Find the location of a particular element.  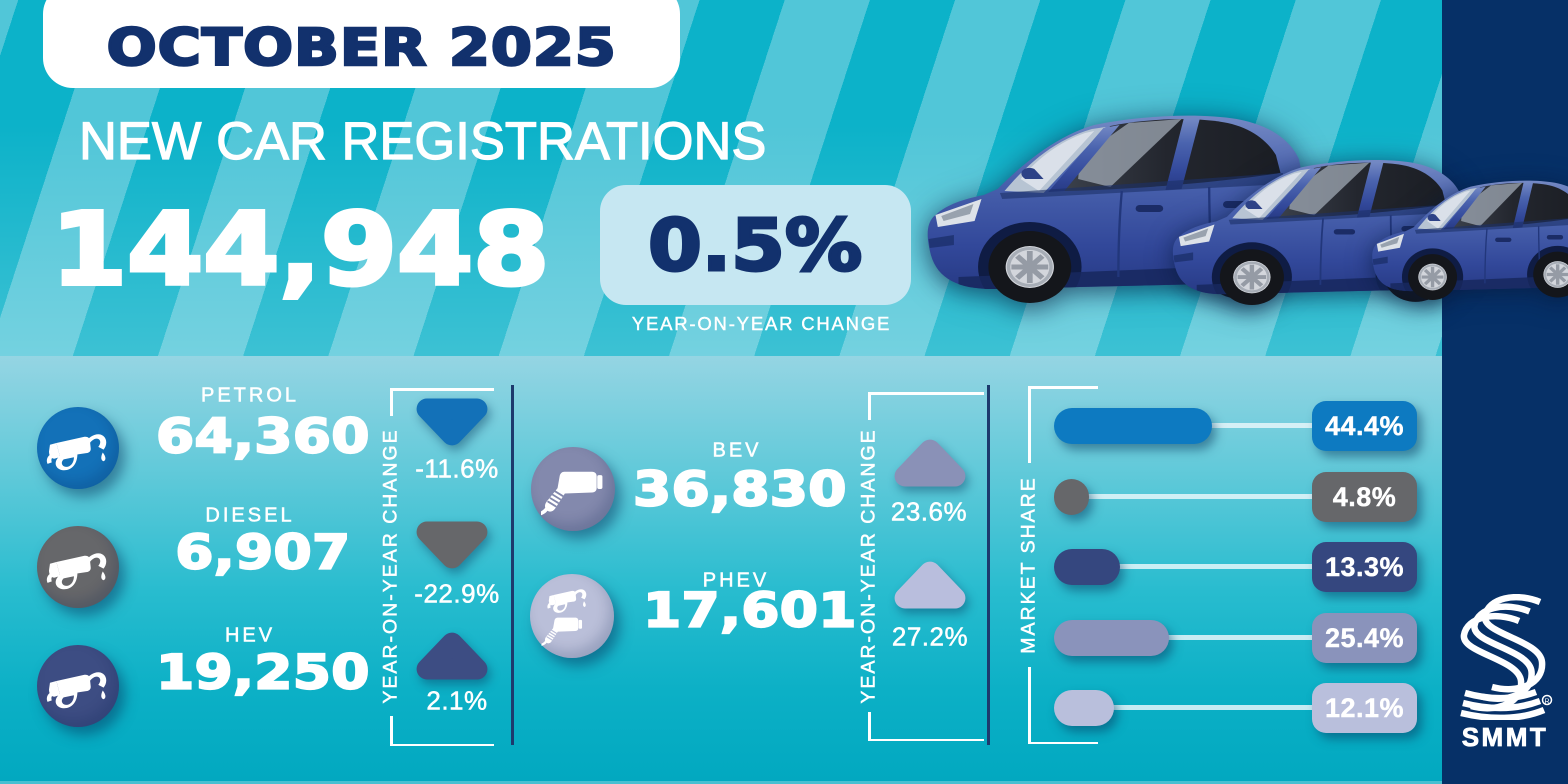

diesel-yoy-value: -22.9% is located at coordinates (457, 593).